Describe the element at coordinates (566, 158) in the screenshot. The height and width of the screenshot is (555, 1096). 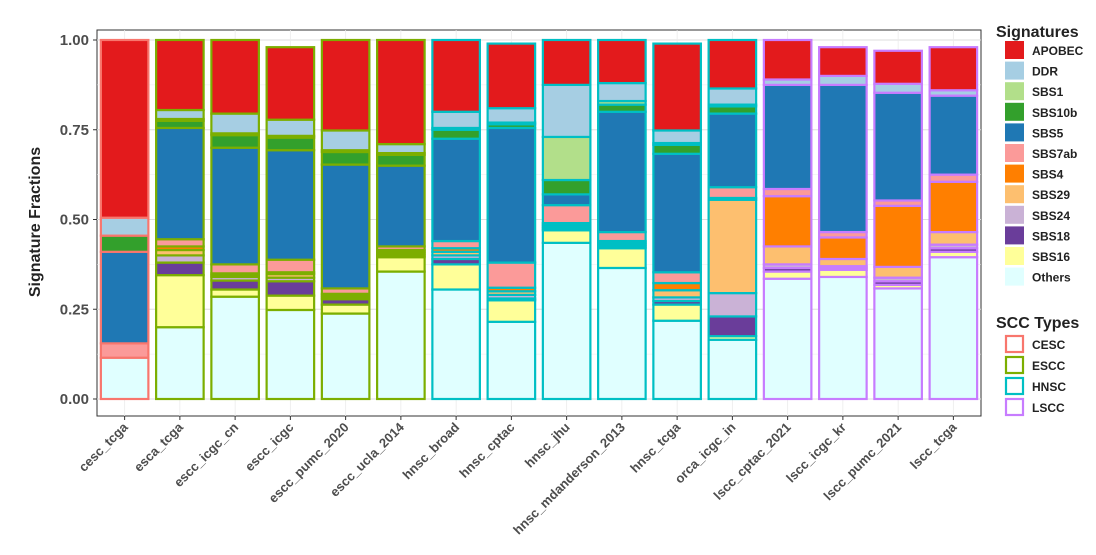
I see `bar-segment-sbs1` at that location.